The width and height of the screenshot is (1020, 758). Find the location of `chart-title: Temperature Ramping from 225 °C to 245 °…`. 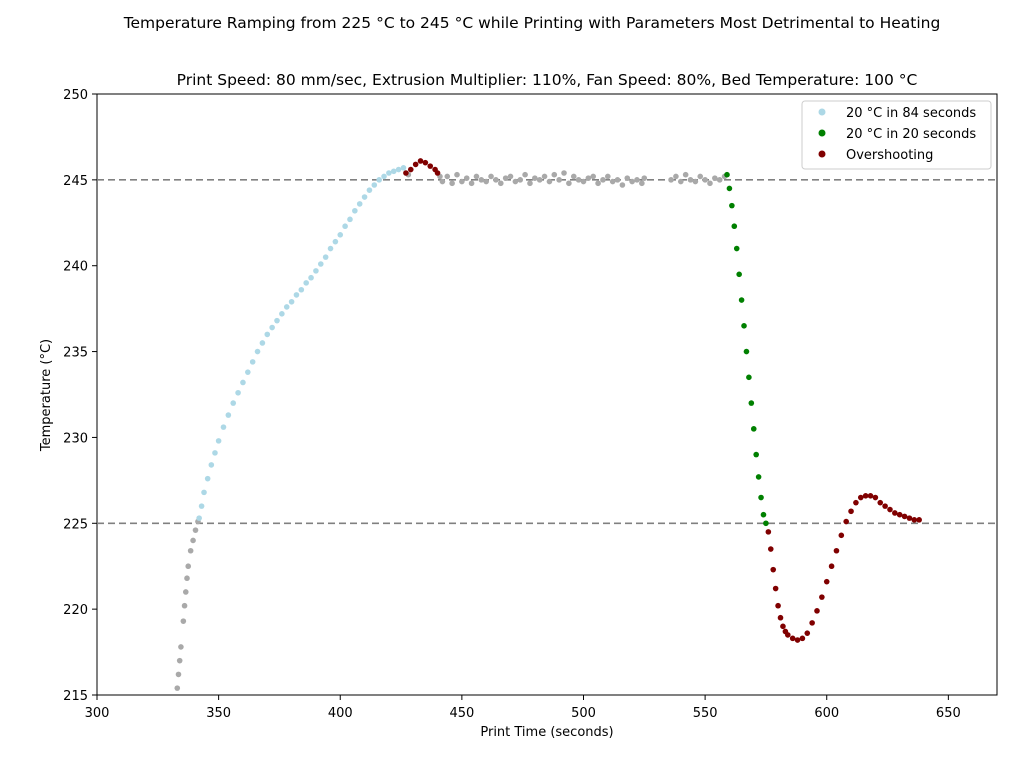

chart-title: Temperature Ramping from 225 °C to 245 °… is located at coordinates (532, 23).